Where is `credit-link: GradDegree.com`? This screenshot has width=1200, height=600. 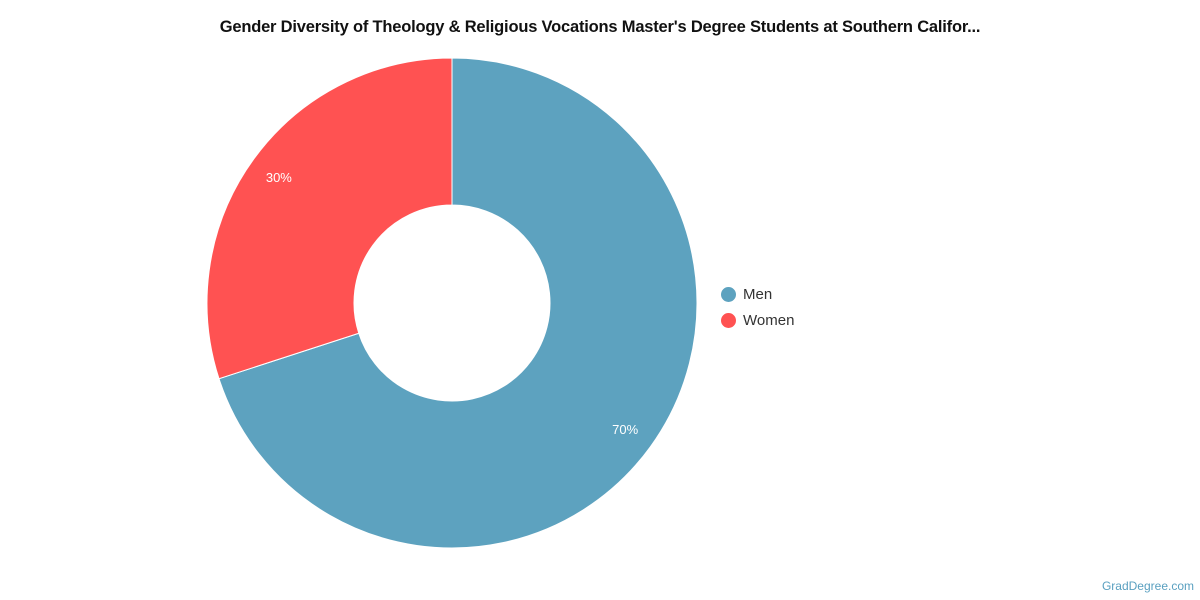 credit-link: GradDegree.com is located at coordinates (1147, 586).